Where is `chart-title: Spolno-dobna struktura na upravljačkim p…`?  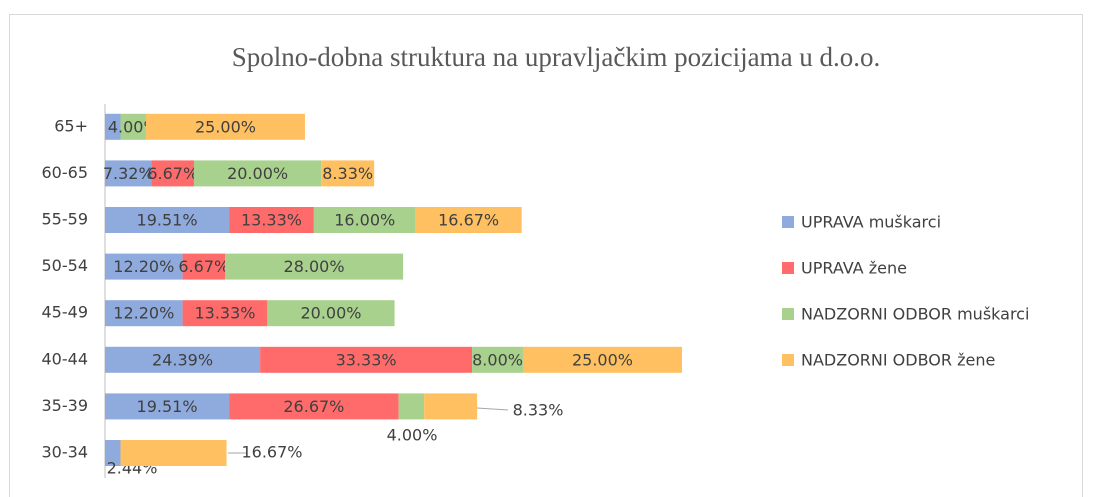 chart-title: Spolno-dobna struktura na upravljačkim p… is located at coordinates (556, 57).